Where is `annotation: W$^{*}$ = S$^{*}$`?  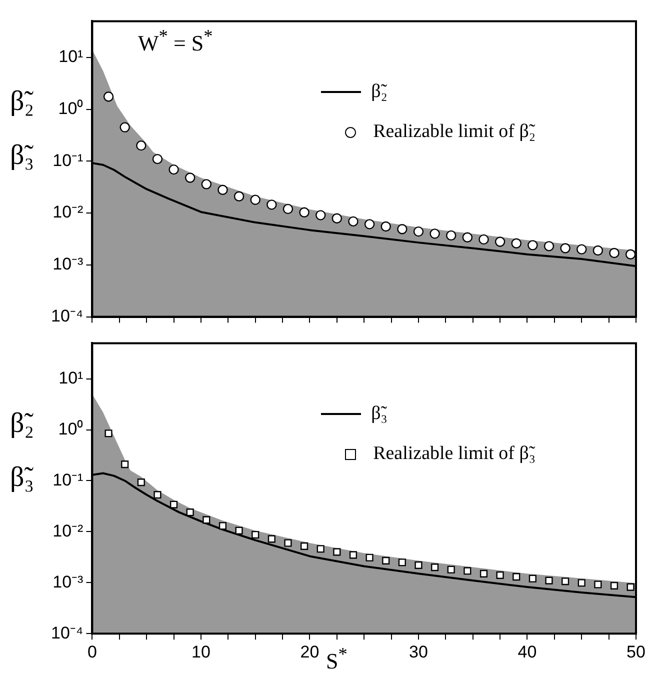
annotation: W$^{*}$ = S$^{*}$ is located at coordinates (175, 41).